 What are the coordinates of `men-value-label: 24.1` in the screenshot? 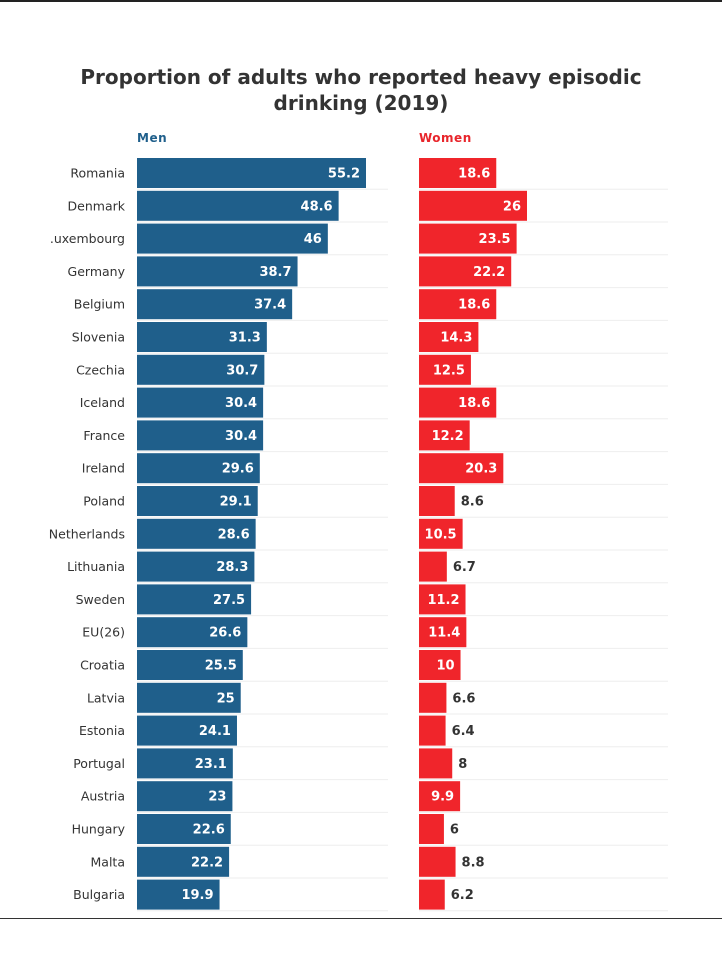 It's located at (215, 731).